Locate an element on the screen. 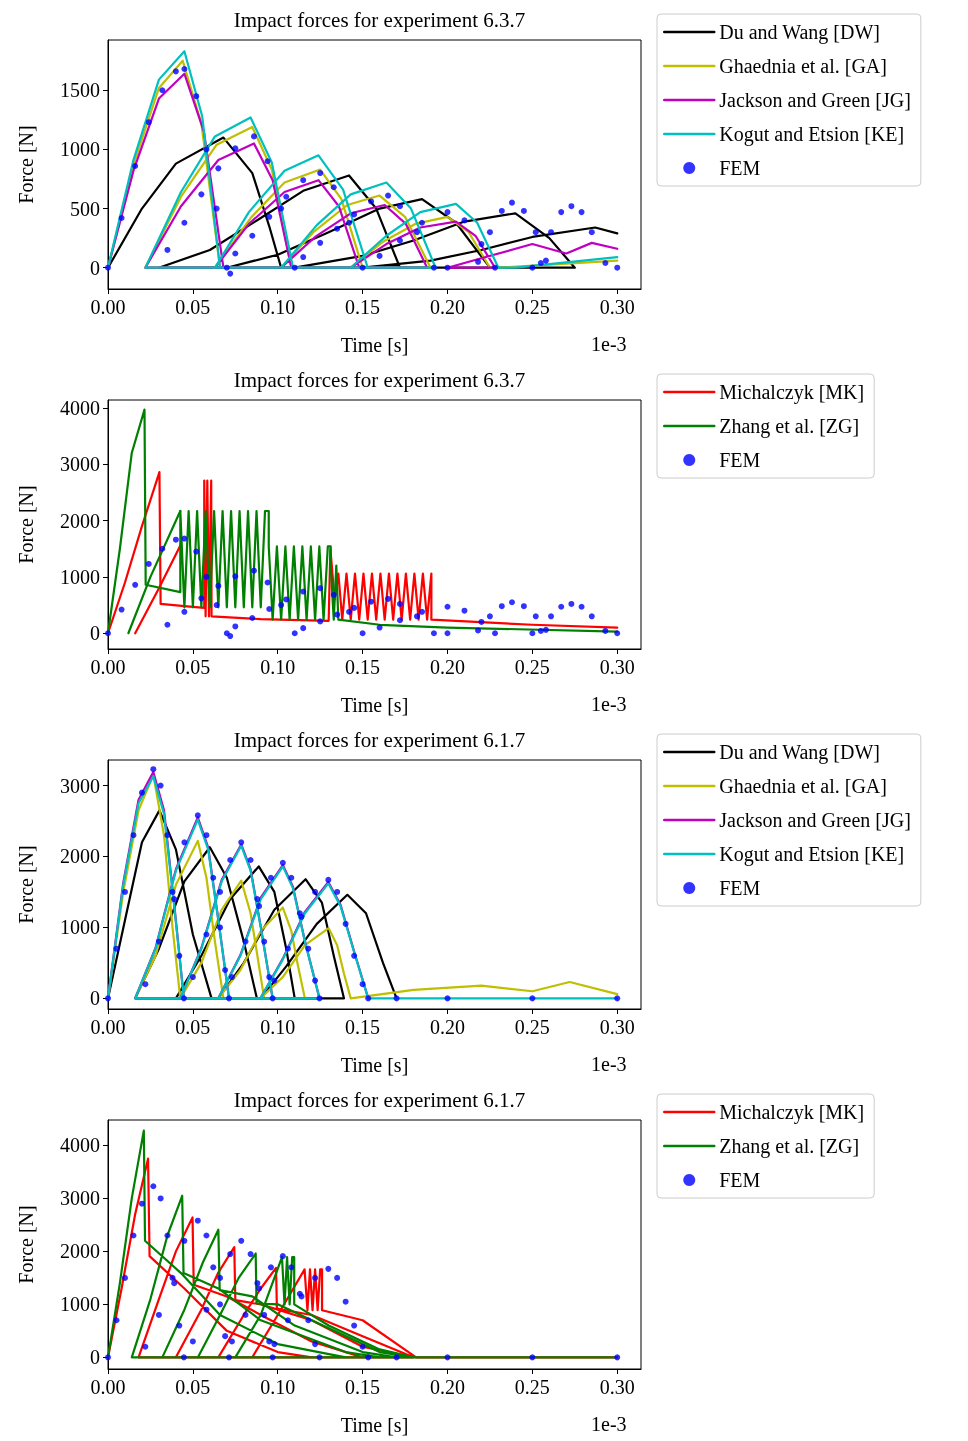 Image resolution: width=968 pixels, height=1441 pixels. y-tick-label: 1500 is located at coordinates (80, 90).